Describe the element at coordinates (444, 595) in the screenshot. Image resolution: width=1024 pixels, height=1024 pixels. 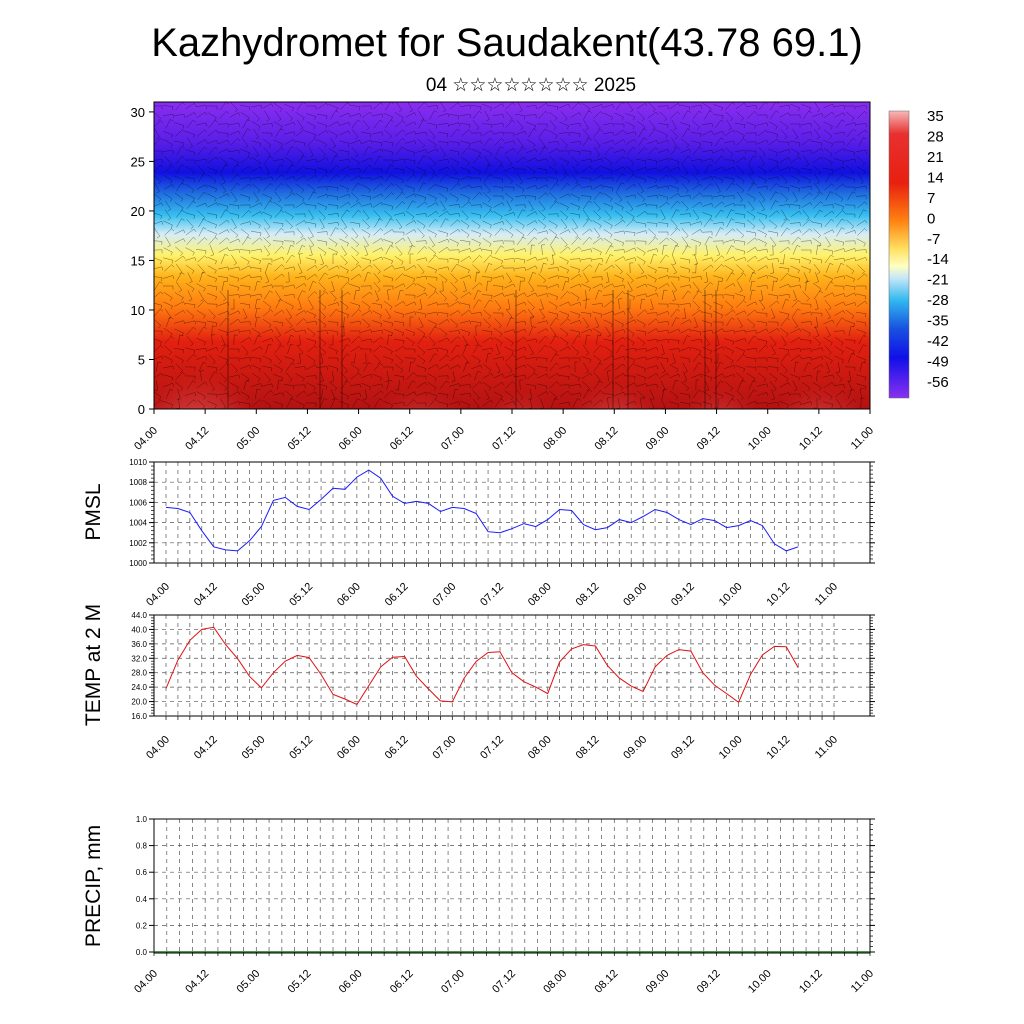
I see `pmsl-x-tick-label: 07.00` at that location.